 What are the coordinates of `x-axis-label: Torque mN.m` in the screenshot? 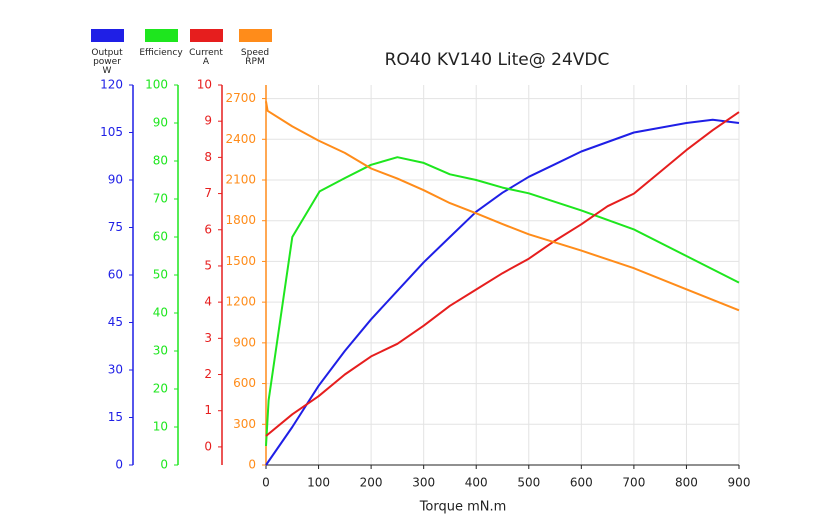 It's located at (463, 507).